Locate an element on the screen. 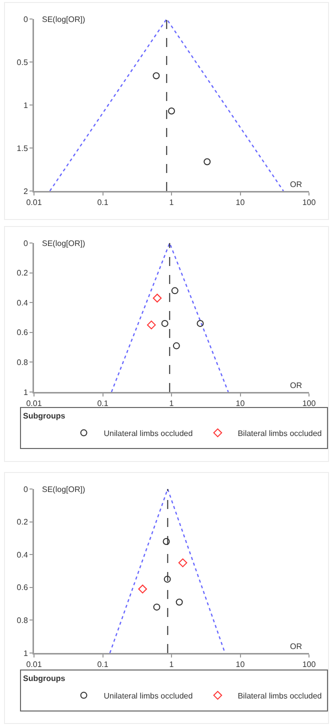 The image size is (333, 728). y-tick-label: 2 is located at coordinates (25, 191).